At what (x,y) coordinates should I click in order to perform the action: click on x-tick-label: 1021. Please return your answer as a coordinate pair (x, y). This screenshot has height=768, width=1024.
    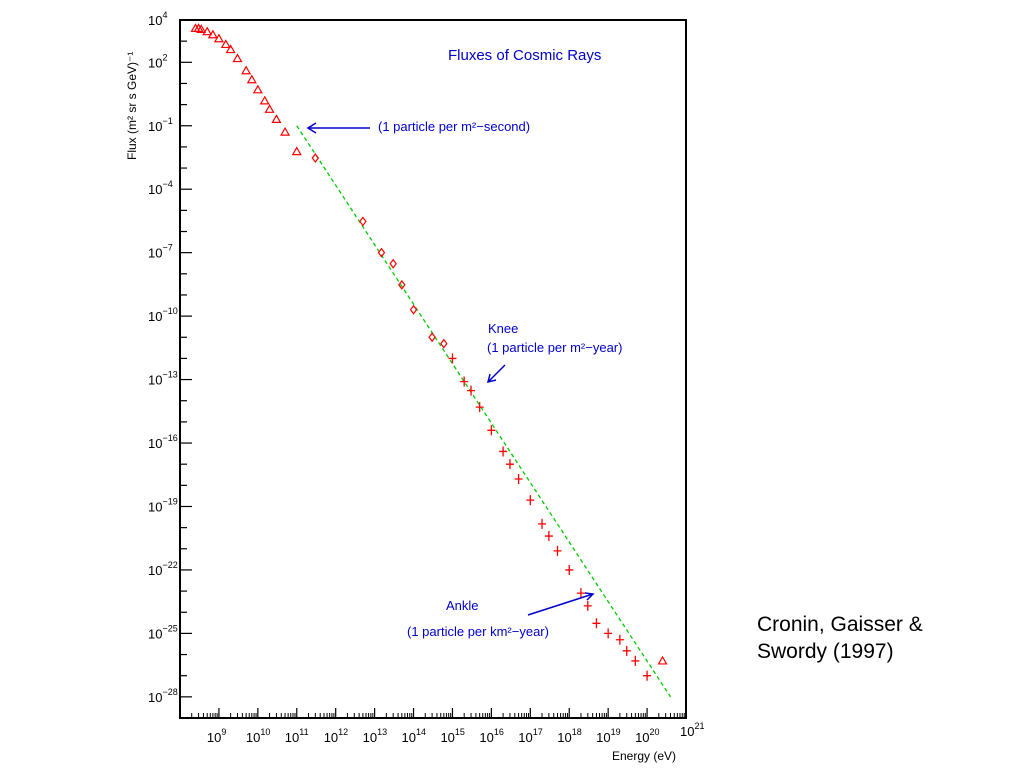
    Looking at the image, I should click on (692, 730).